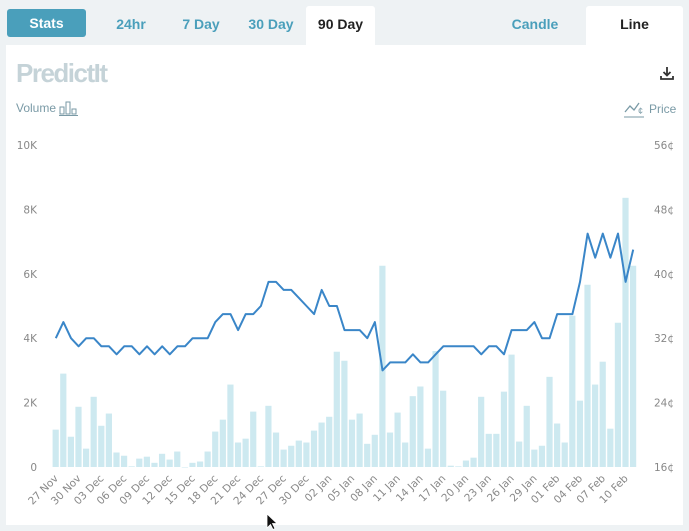 The image size is (689, 531). What do you see at coordinates (62, 73) in the screenshot?
I see `predictit-logo: PredictIt` at bounding box center [62, 73].